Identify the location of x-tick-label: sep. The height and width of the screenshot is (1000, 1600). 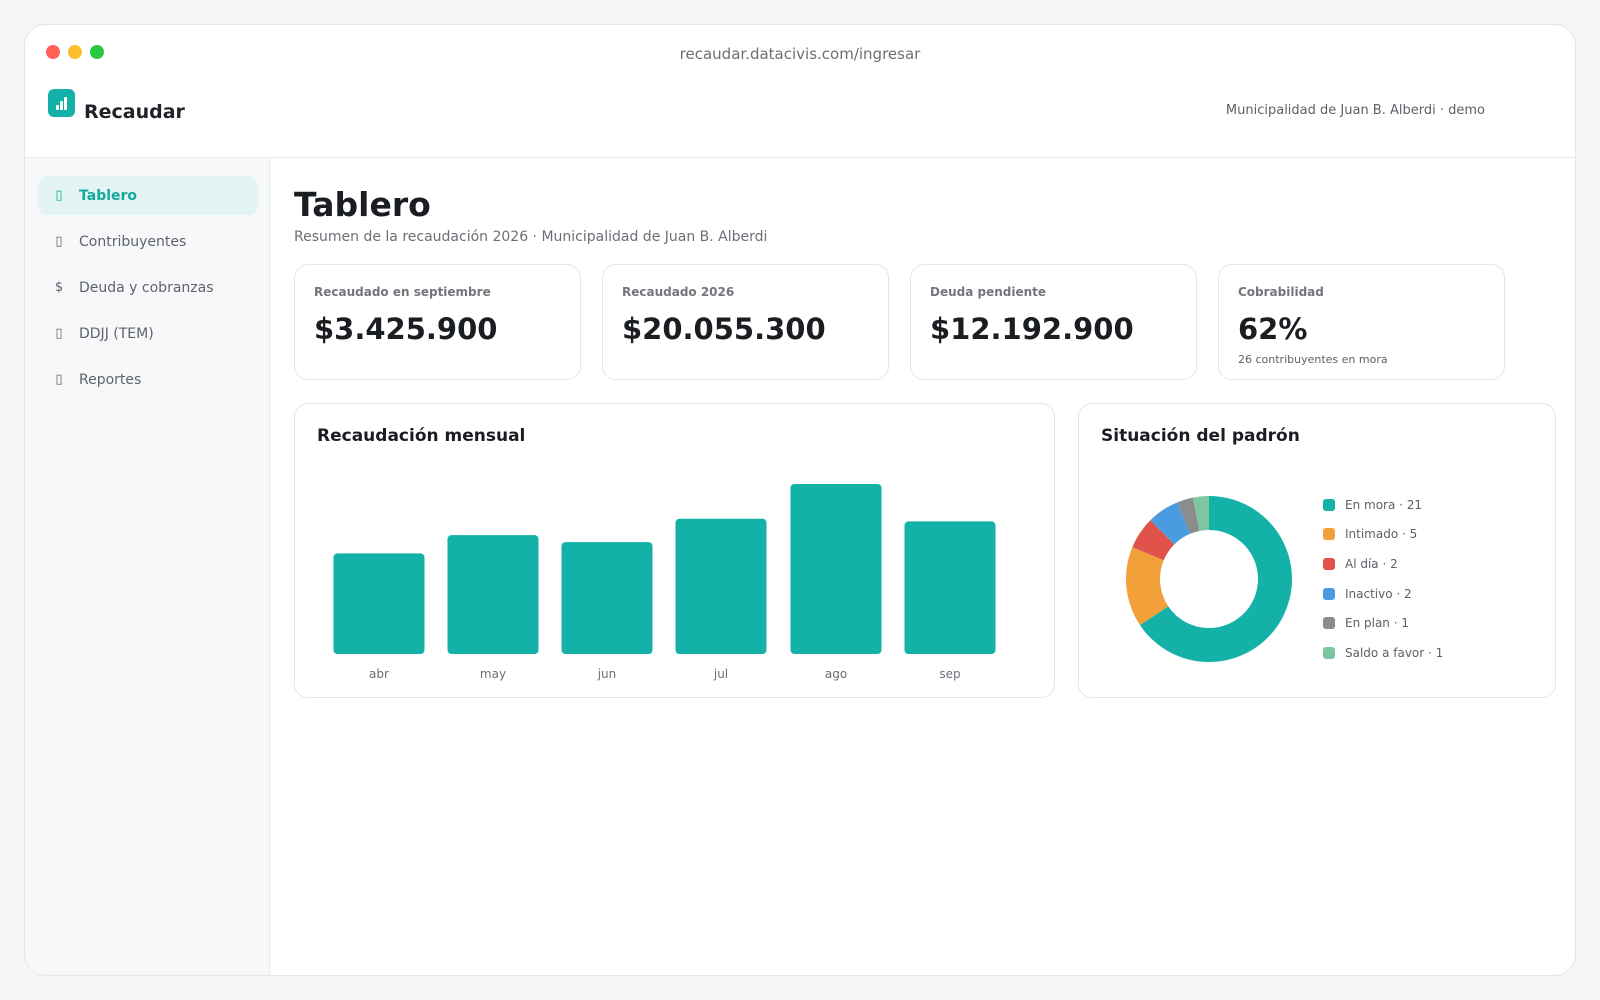
(949, 674).